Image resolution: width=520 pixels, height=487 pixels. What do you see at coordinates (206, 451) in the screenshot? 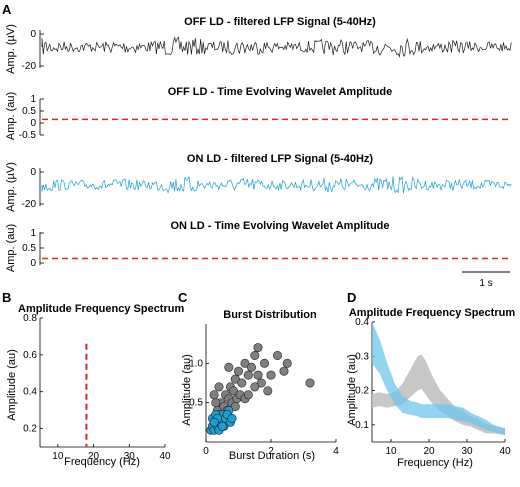
I see `xtick-label: 0` at bounding box center [206, 451].